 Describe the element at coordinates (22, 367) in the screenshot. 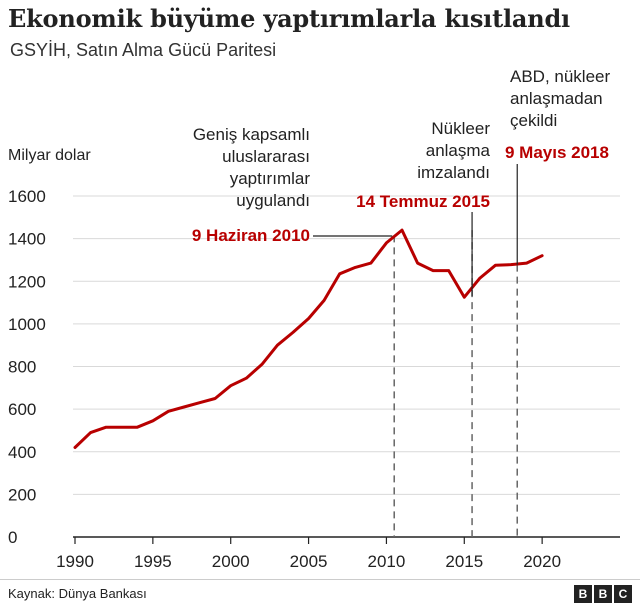

I see `y-tick-label: 800` at that location.